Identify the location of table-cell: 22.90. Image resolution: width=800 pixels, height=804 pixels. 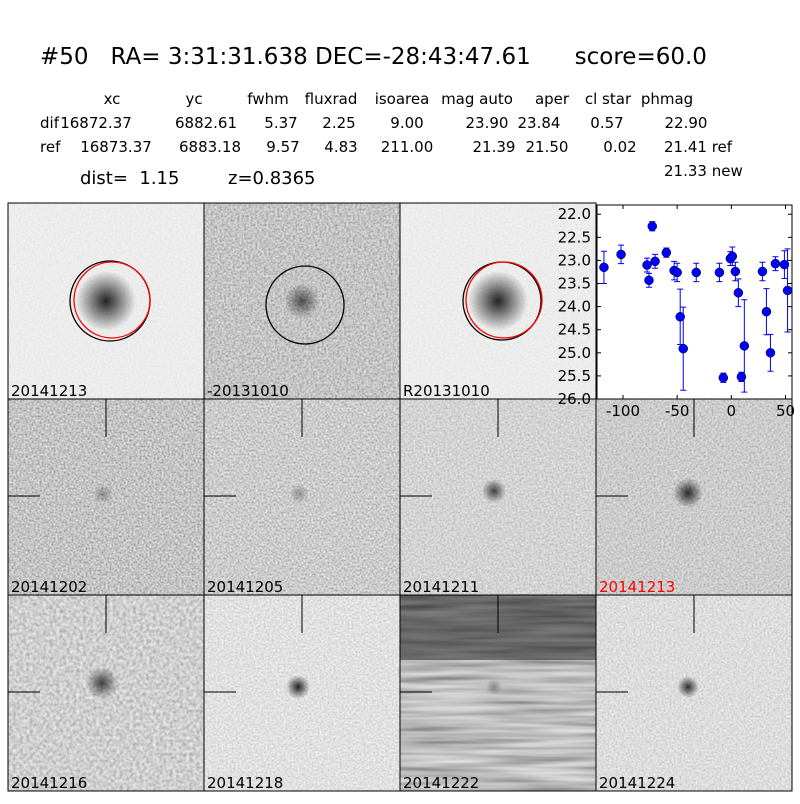
(686, 123).